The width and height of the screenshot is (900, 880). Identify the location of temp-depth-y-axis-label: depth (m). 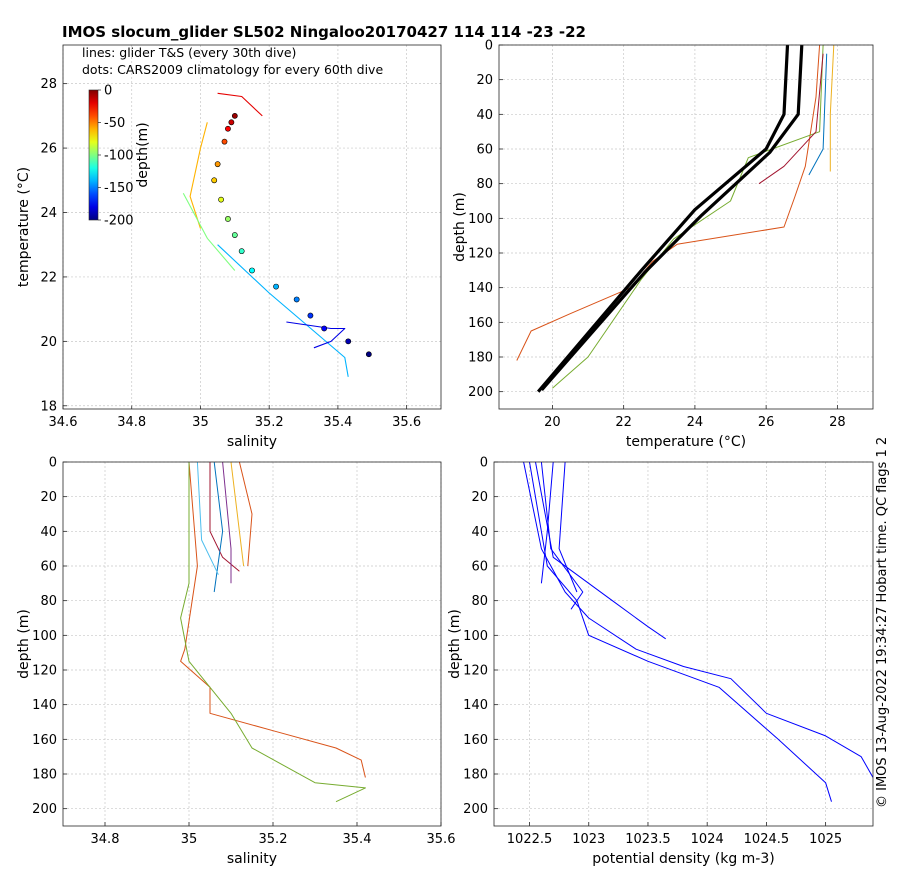
(460, 227).